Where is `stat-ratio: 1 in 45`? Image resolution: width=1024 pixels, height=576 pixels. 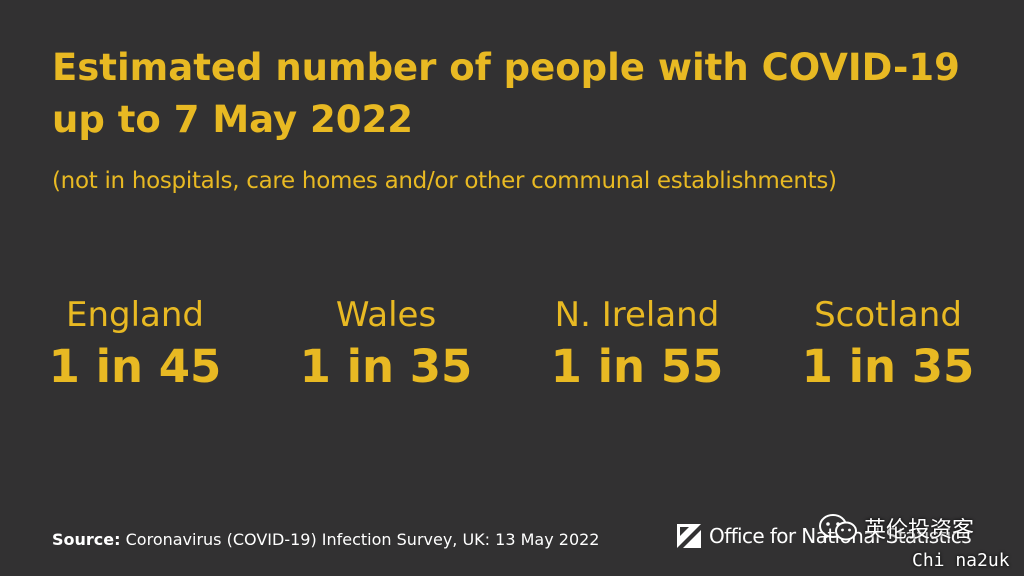 stat-ratio: 1 in 45 is located at coordinates (135, 366).